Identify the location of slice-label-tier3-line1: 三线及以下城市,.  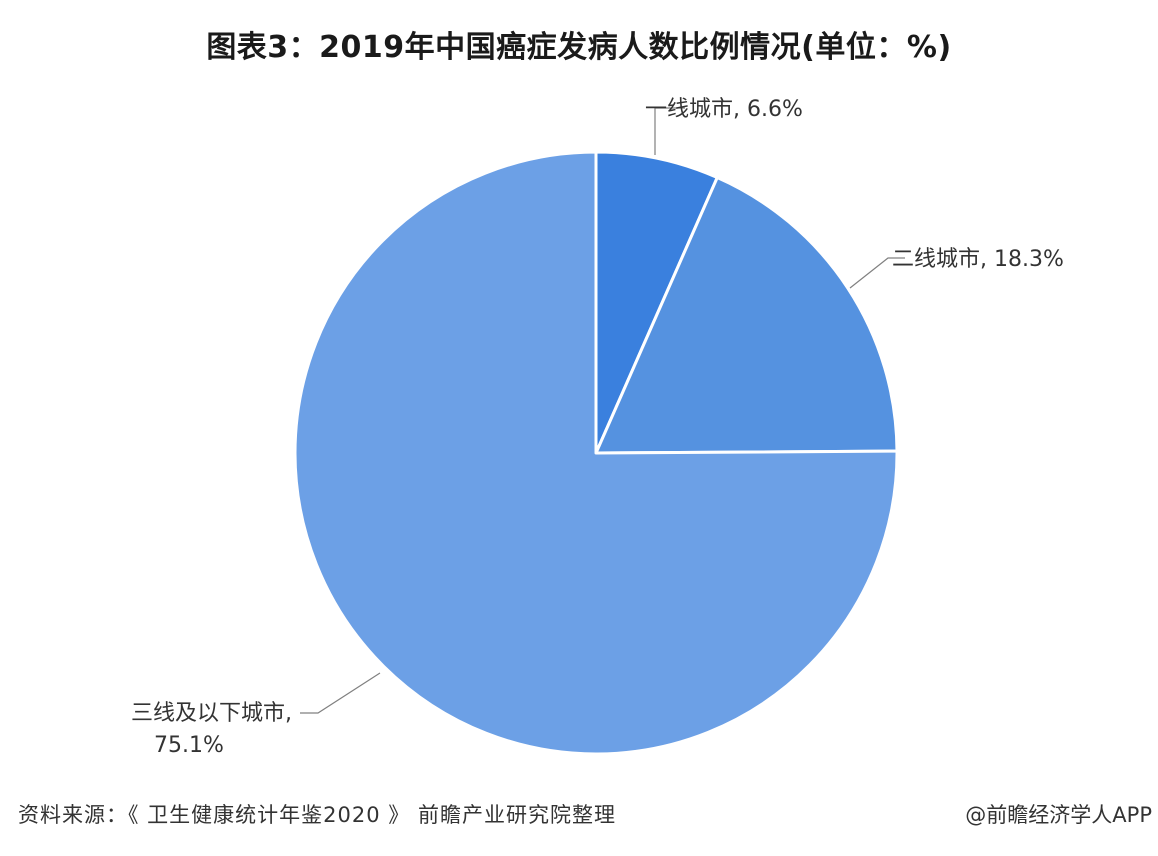
(211, 713).